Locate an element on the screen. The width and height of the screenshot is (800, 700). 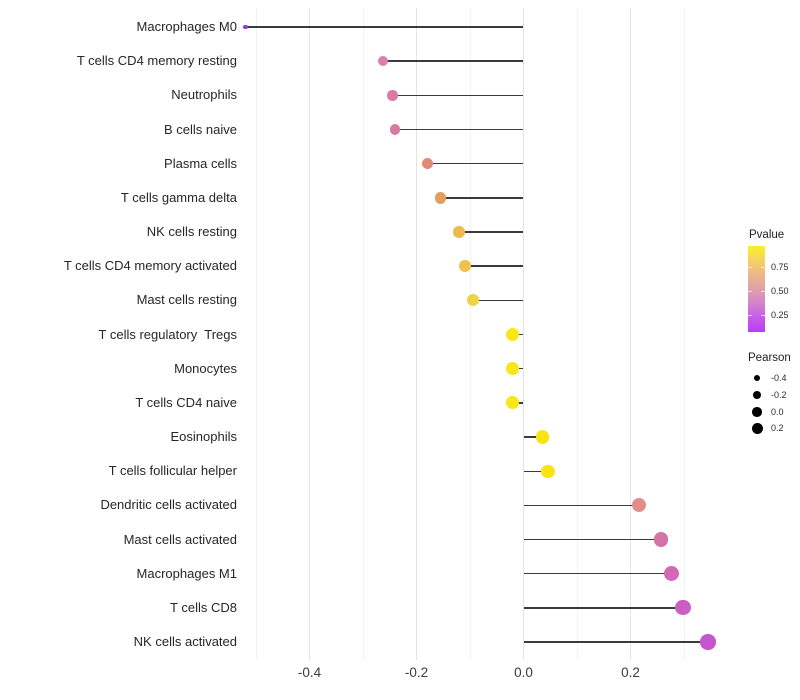
x-tick-label: 0.2 is located at coordinates (630, 672).